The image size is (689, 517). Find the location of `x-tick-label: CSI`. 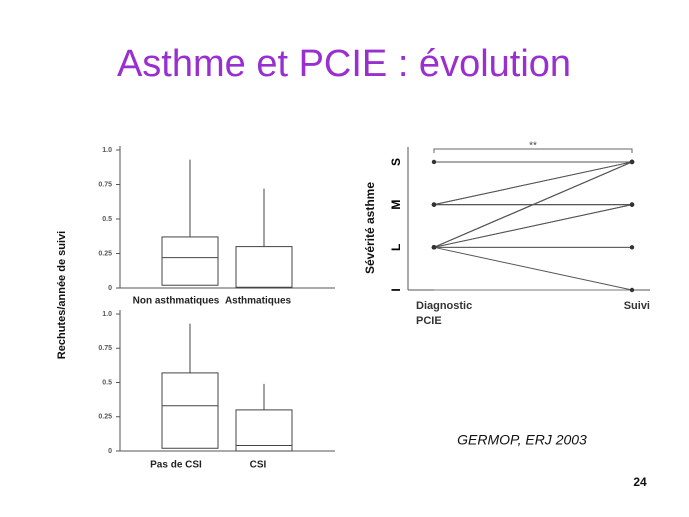

x-tick-label: CSI is located at coordinates (258, 465).